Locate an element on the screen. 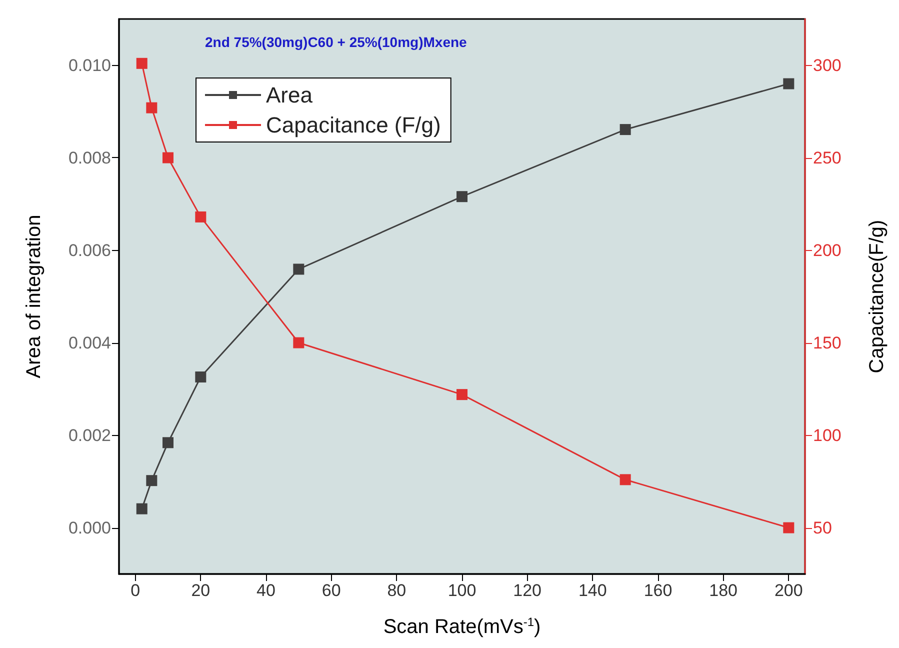  y2-tick-label: 150 is located at coordinates (827, 342).